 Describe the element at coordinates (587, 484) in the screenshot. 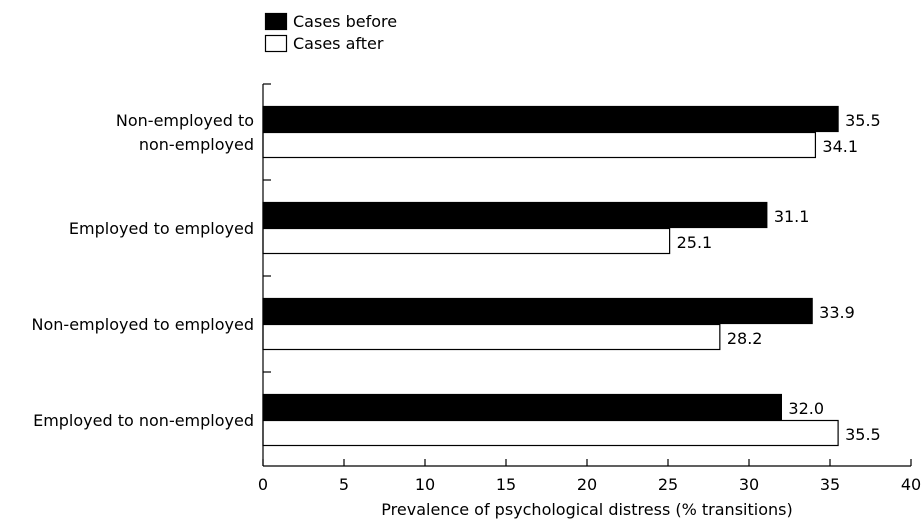

I see `x-tick-label-4: 20` at that location.